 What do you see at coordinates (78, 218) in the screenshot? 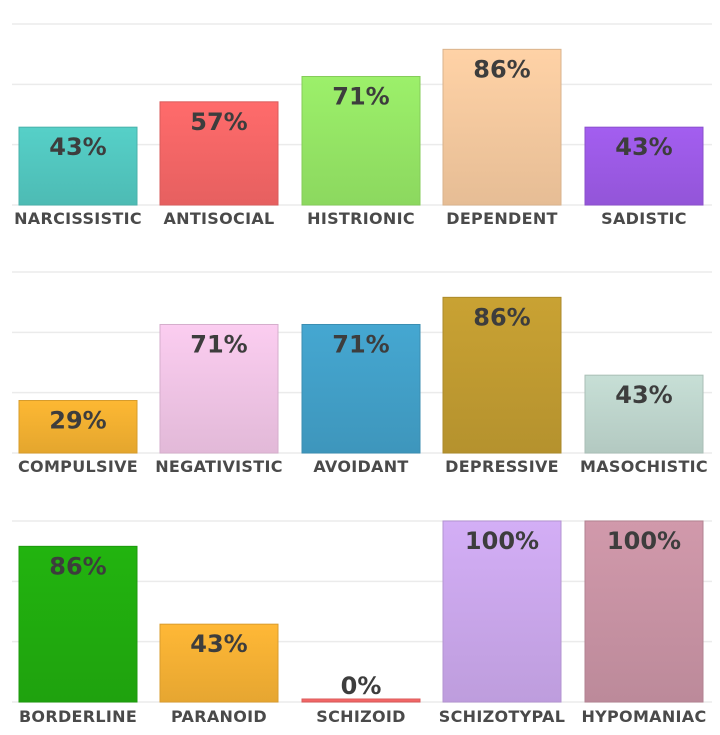
I see `category-label-narcissistic: NARCISSISTIC` at bounding box center [78, 218].